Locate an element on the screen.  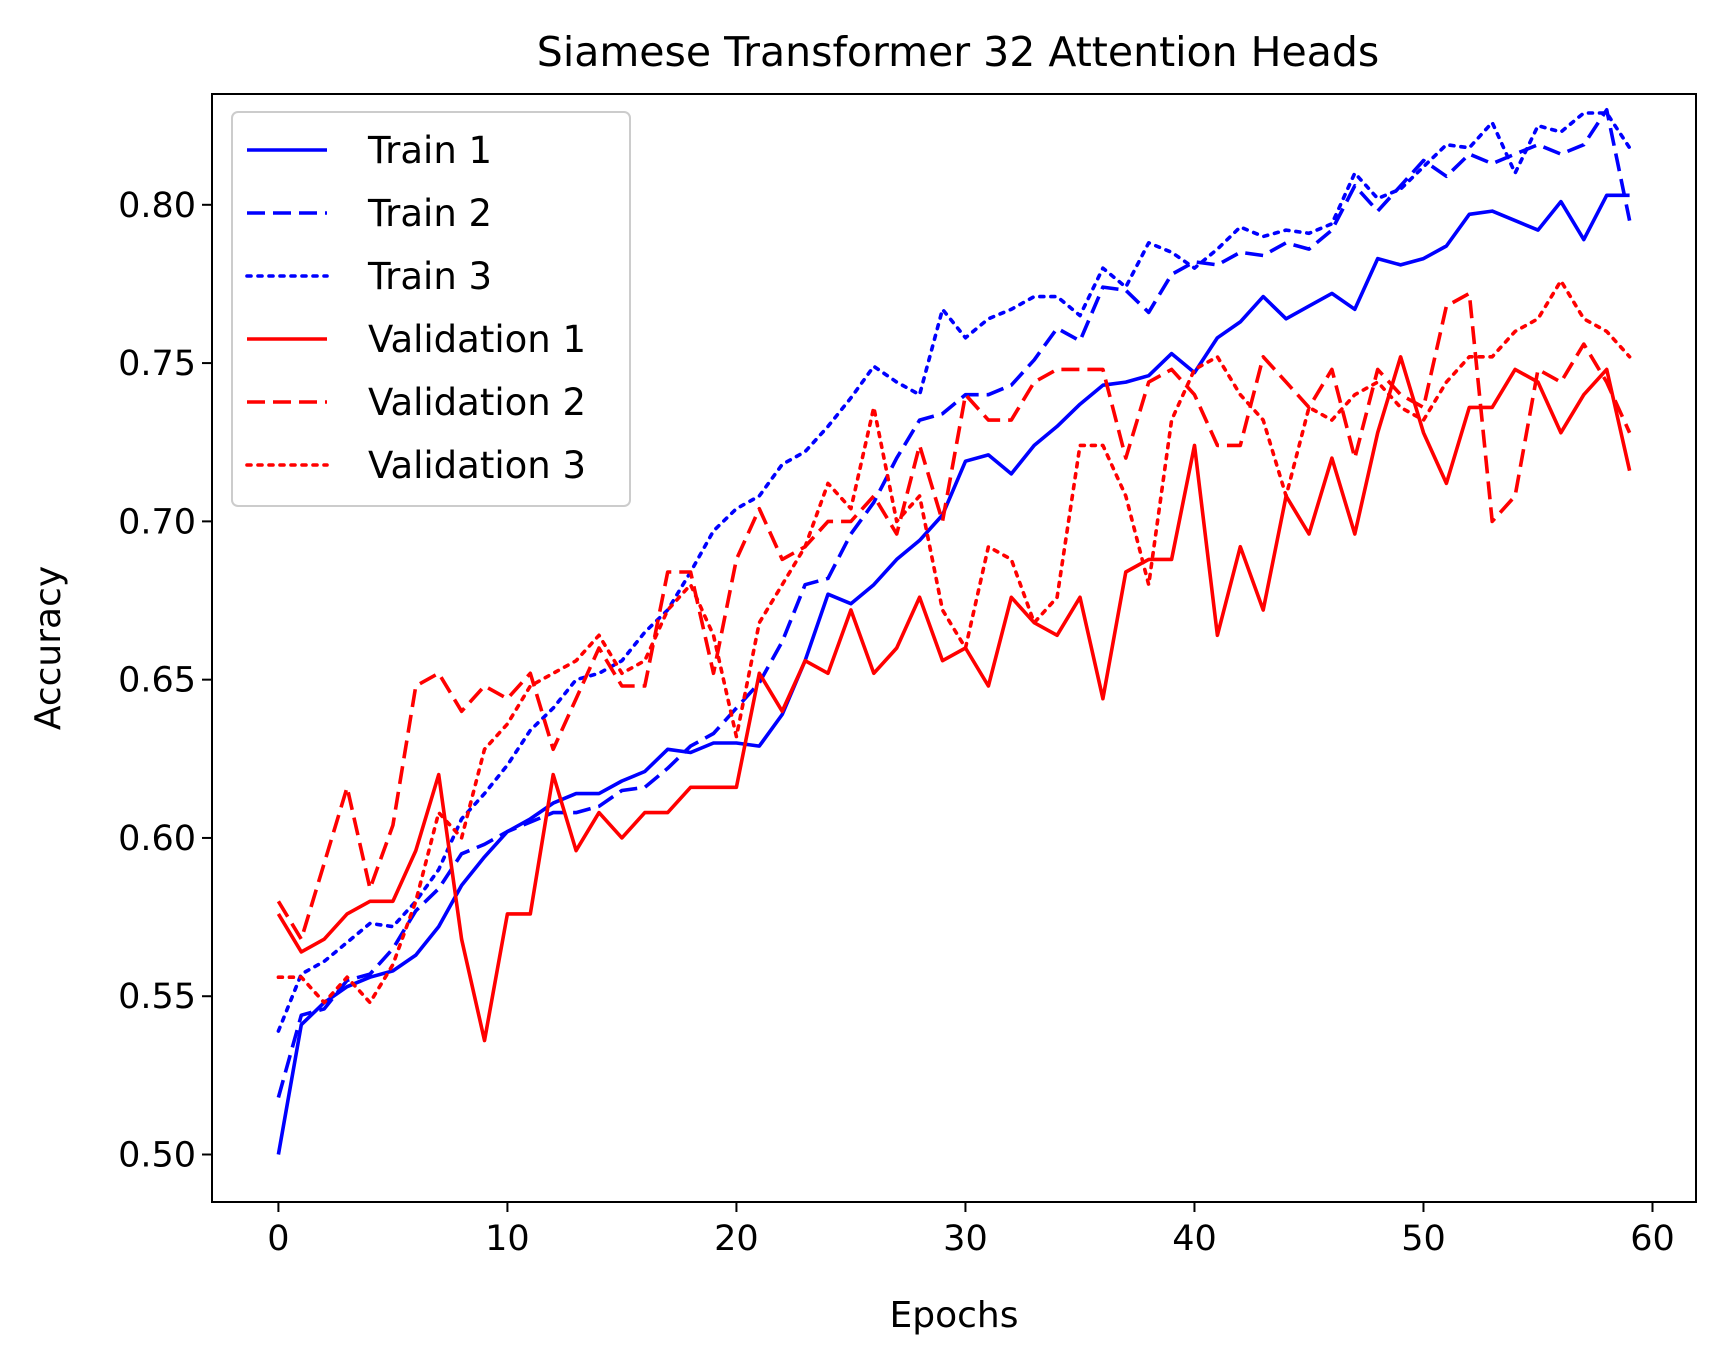
y-axis: 0.50 0.55 0.60 0.65 0.70 0.75 0.80 is located at coordinates (165, 681).